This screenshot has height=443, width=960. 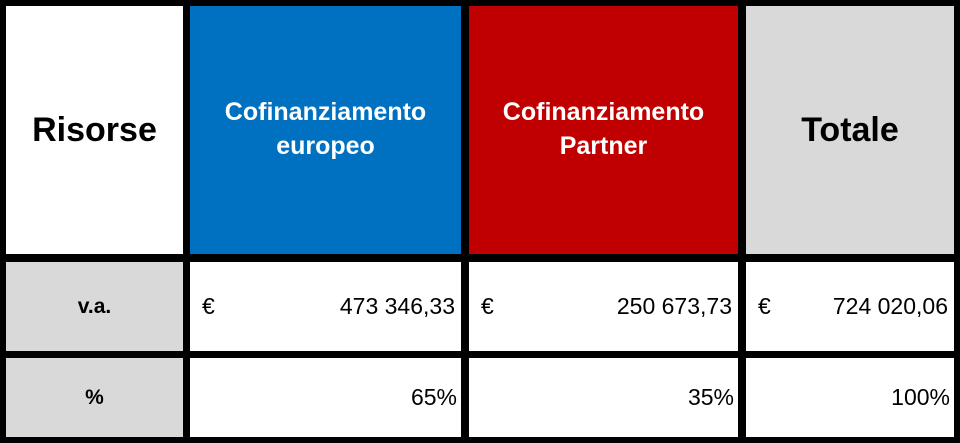 I want to click on percent: 35%, so click(x=710, y=397).